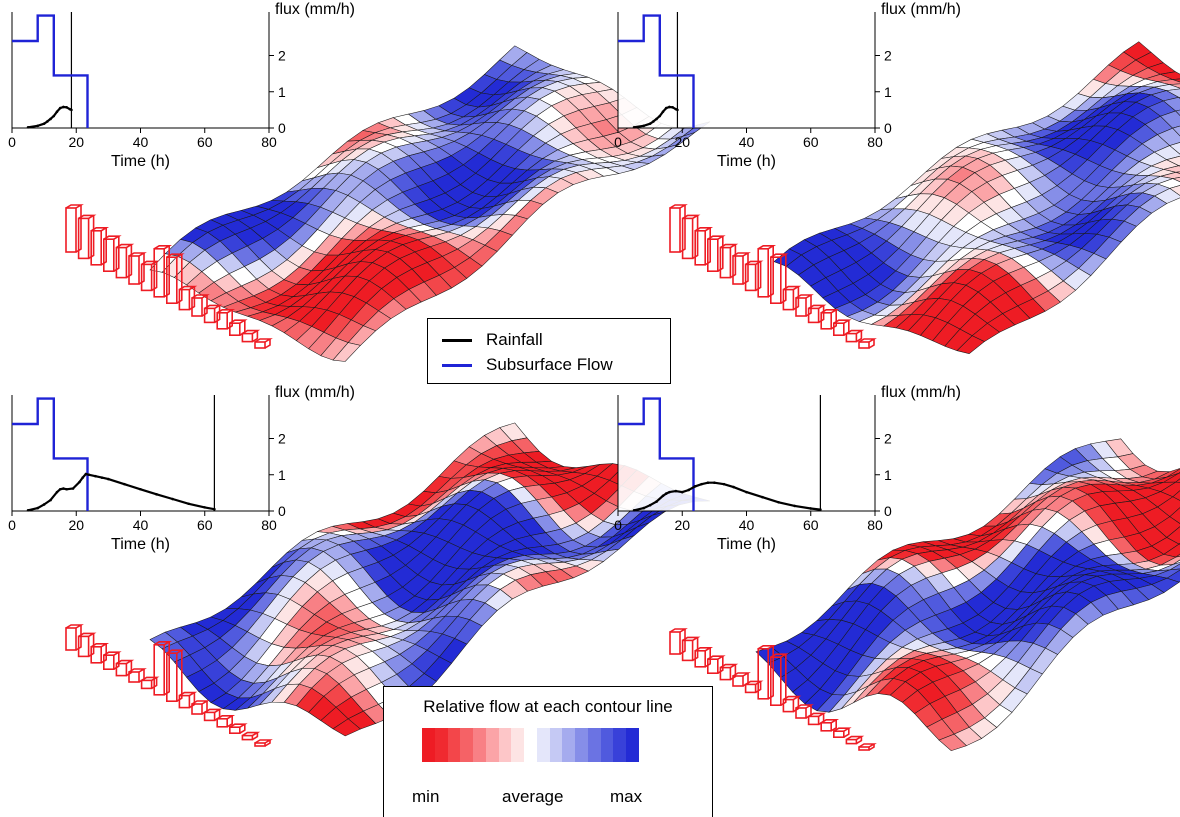 The image size is (1180, 817). What do you see at coordinates (269, 525) in the screenshot?
I see `x-tick-label: 80` at bounding box center [269, 525].